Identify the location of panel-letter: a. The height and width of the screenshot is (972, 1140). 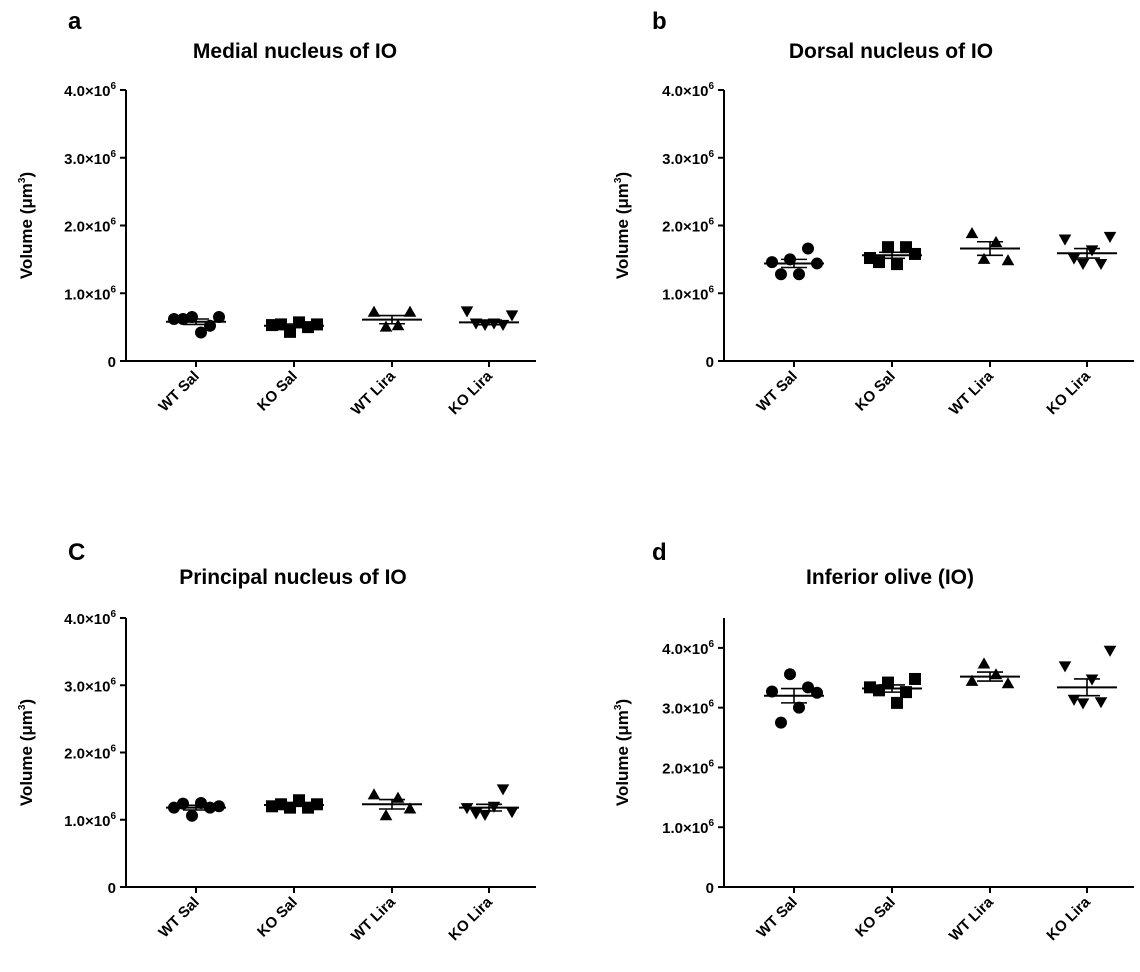
(75, 21).